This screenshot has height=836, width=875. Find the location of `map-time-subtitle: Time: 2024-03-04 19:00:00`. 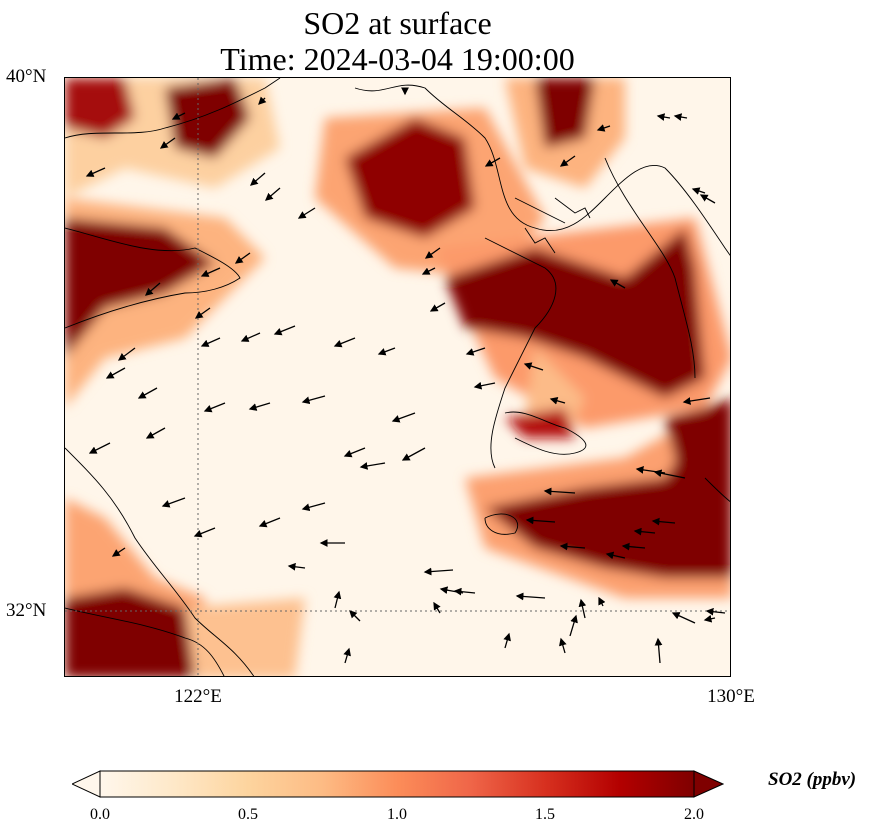

map-time-subtitle: Time: 2024-03-04 19:00:00 is located at coordinates (397, 59).